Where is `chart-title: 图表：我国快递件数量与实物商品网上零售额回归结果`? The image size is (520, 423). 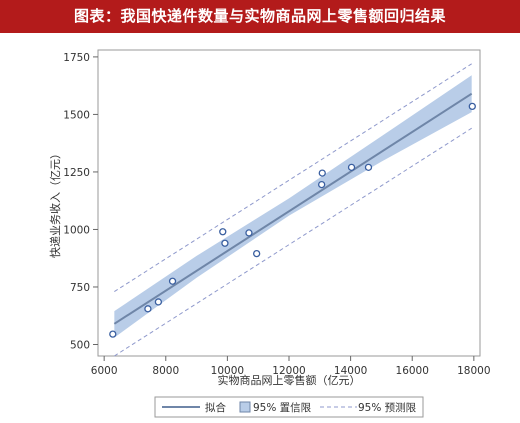
chart-title: 图表：我国快递件数量与实物商品网上零售额回归结果 is located at coordinates (260, 16).